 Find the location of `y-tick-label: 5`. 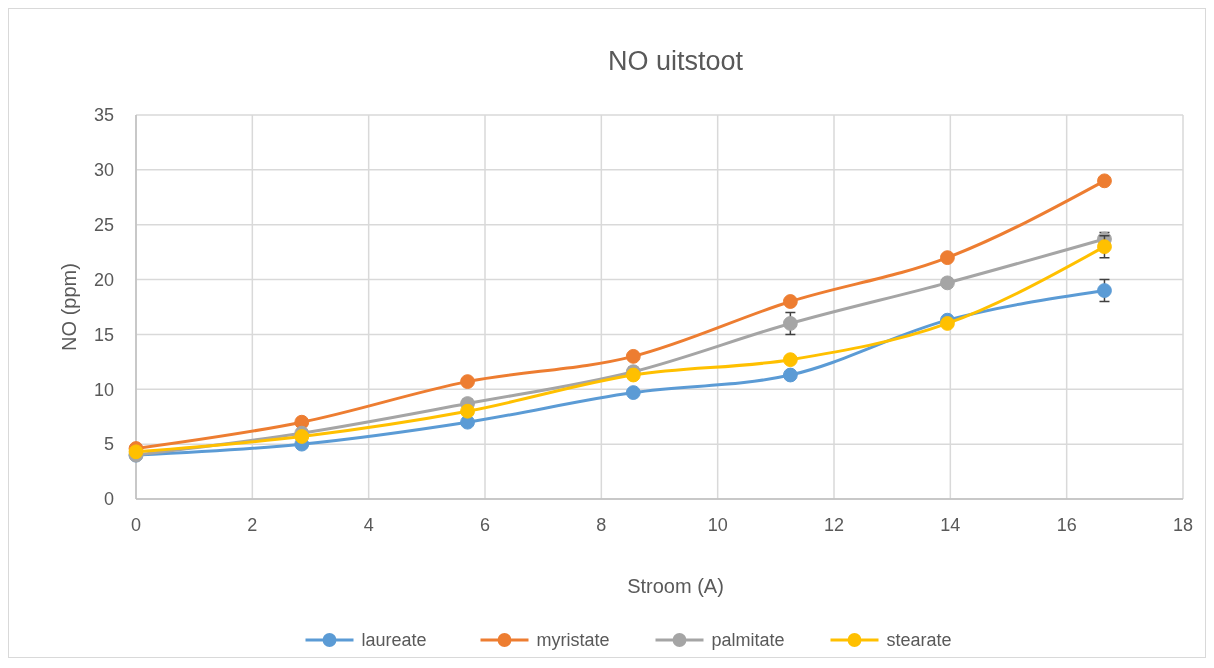

y-tick-label: 5 is located at coordinates (108, 444).